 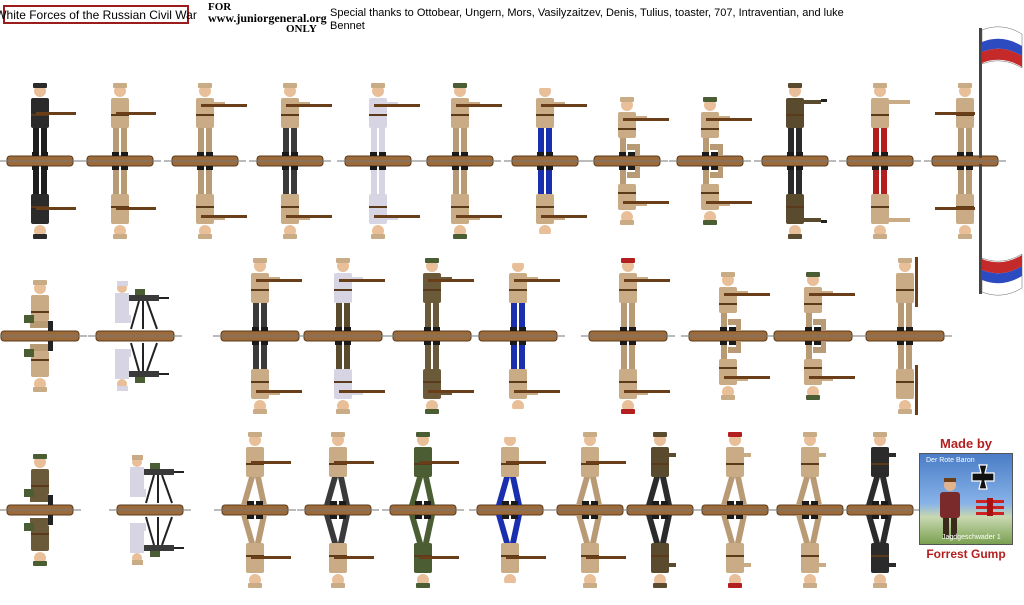 I want to click on site-credit: FOR www.juniorgeneral.org ONLY, so click(x=267, y=18).